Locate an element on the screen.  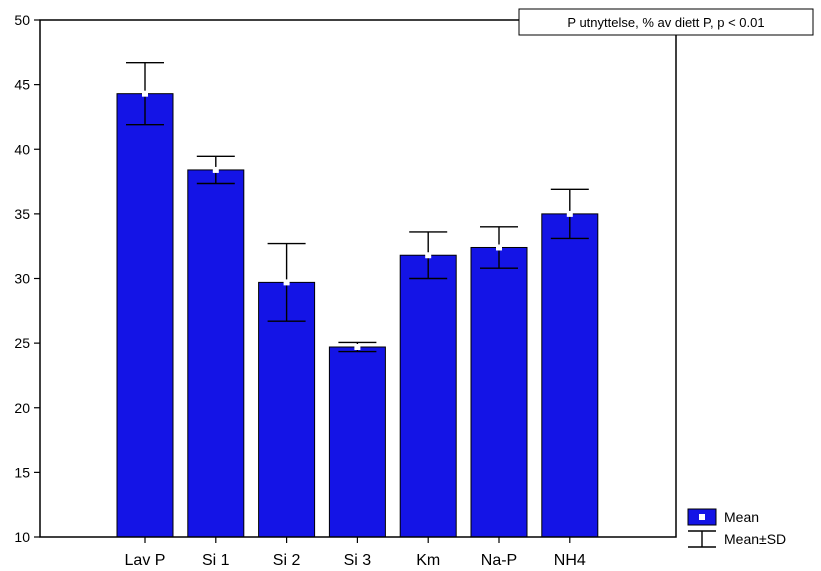
x-tick-label: Si 1 is located at coordinates (216, 560).